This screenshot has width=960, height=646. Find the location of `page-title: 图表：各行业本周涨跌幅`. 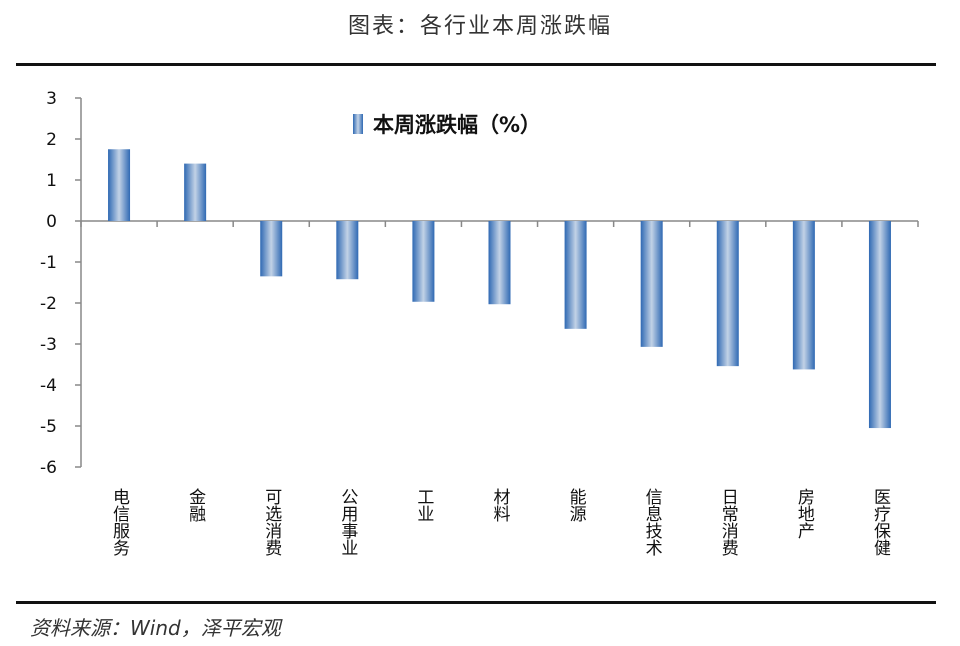

page-title: 图表：各行业本周涨跌幅 is located at coordinates (479, 26).